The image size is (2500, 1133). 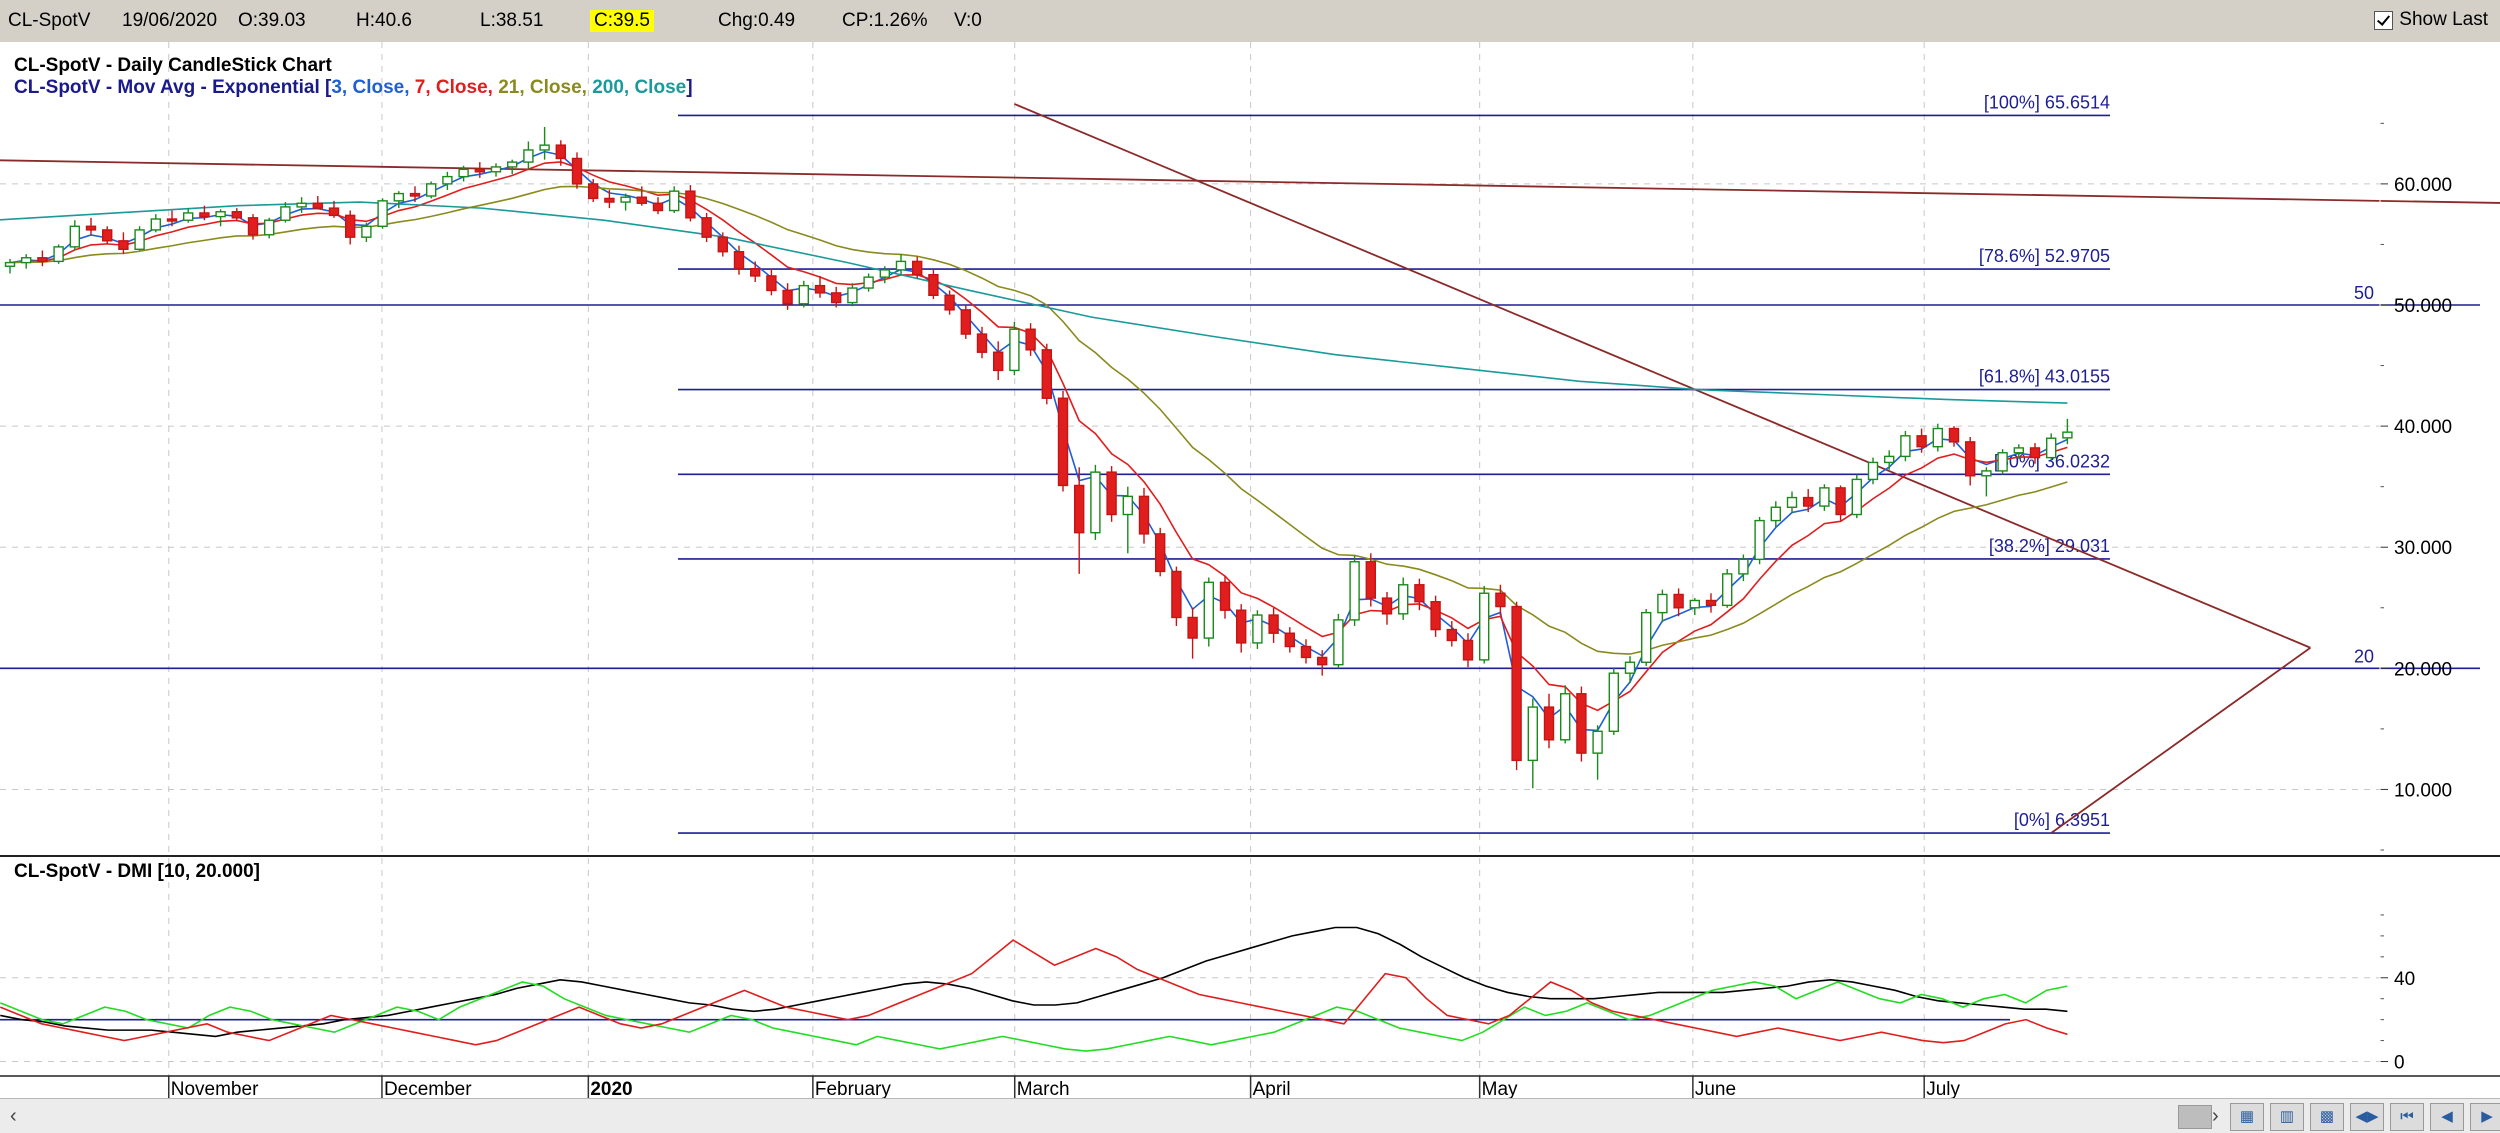 What do you see at coordinates (1250, 181) in the screenshot?
I see `trendline-long-downtrend` at bounding box center [1250, 181].